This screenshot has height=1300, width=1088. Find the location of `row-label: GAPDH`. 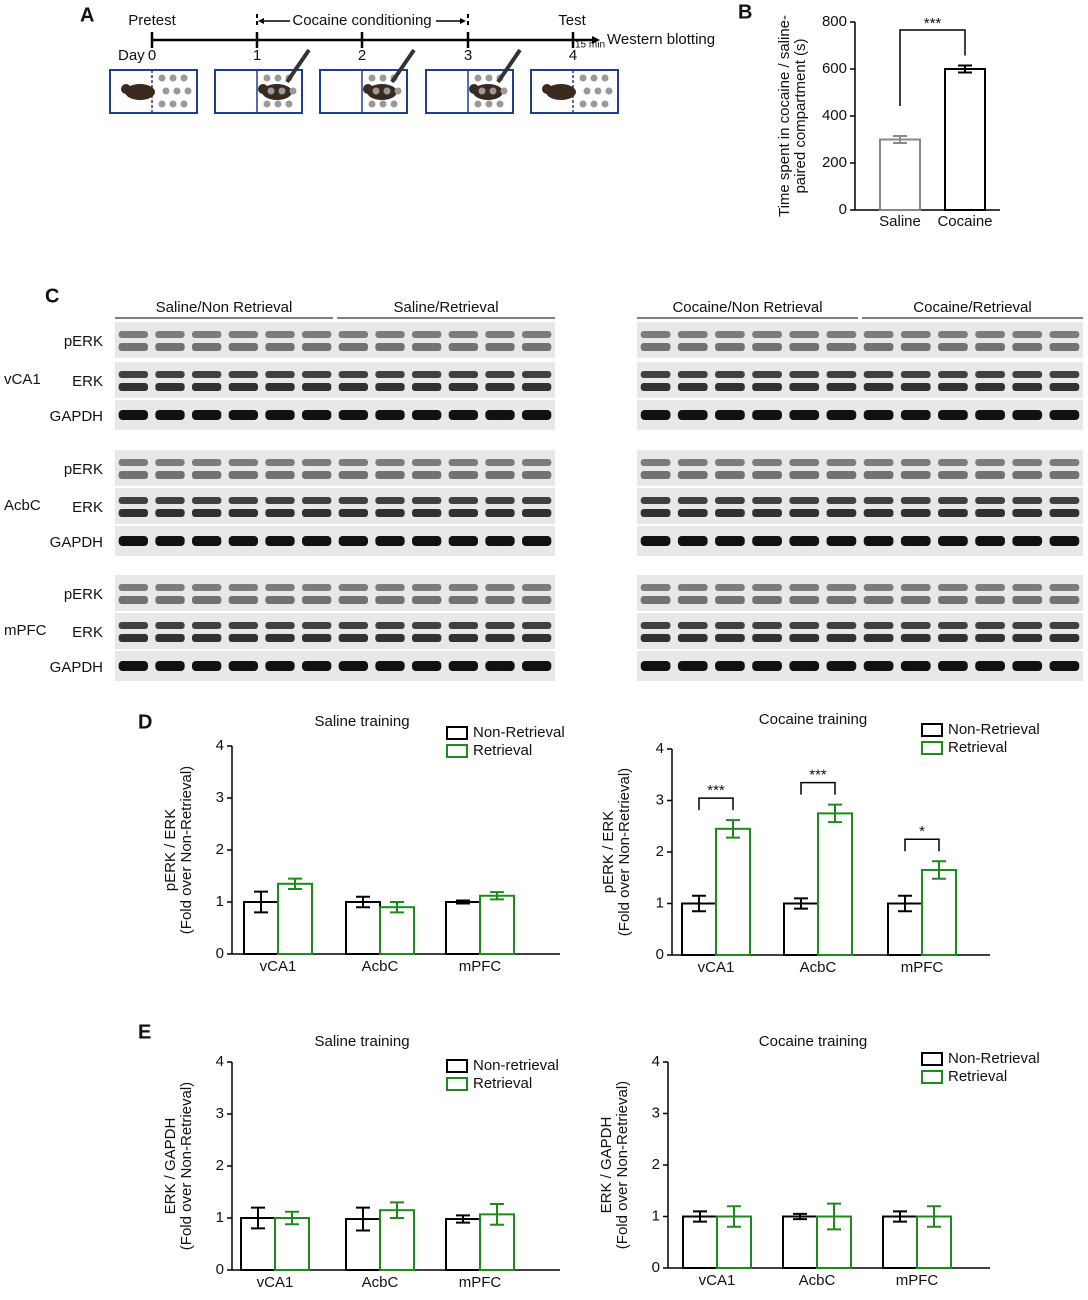

row-label: GAPDH is located at coordinates (76, 667).